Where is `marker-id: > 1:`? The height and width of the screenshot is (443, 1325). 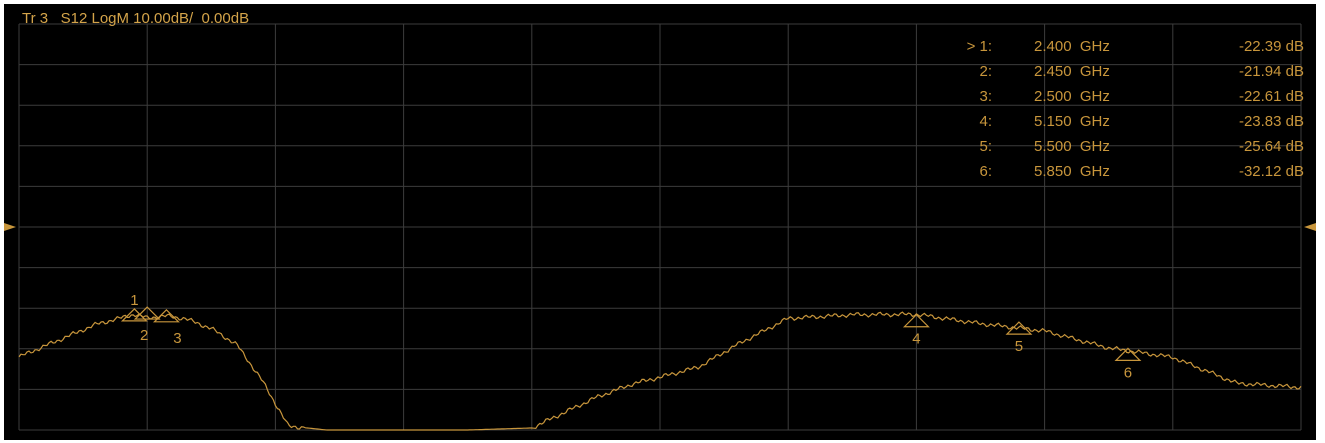
marker-id: > 1: is located at coordinates (979, 46).